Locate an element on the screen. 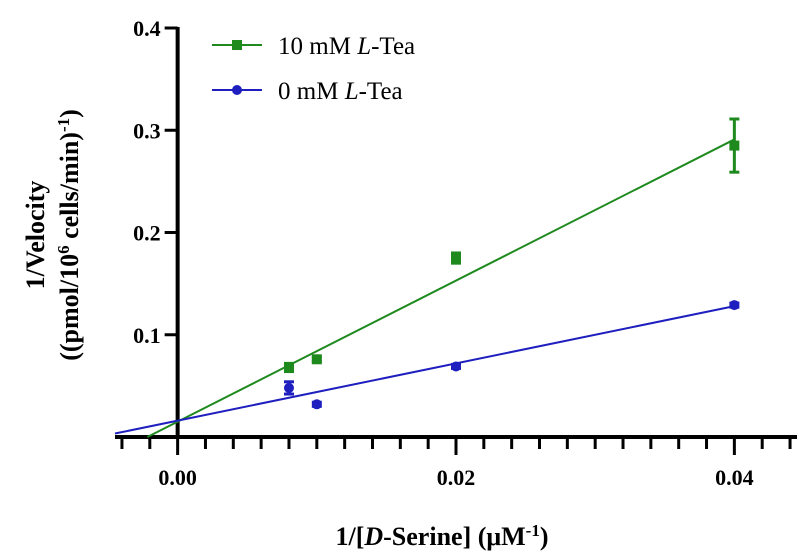 Image resolution: width=800 pixels, height=558 pixels. legend-label-10mM: 10 mM L-Tea is located at coordinates (346, 46).